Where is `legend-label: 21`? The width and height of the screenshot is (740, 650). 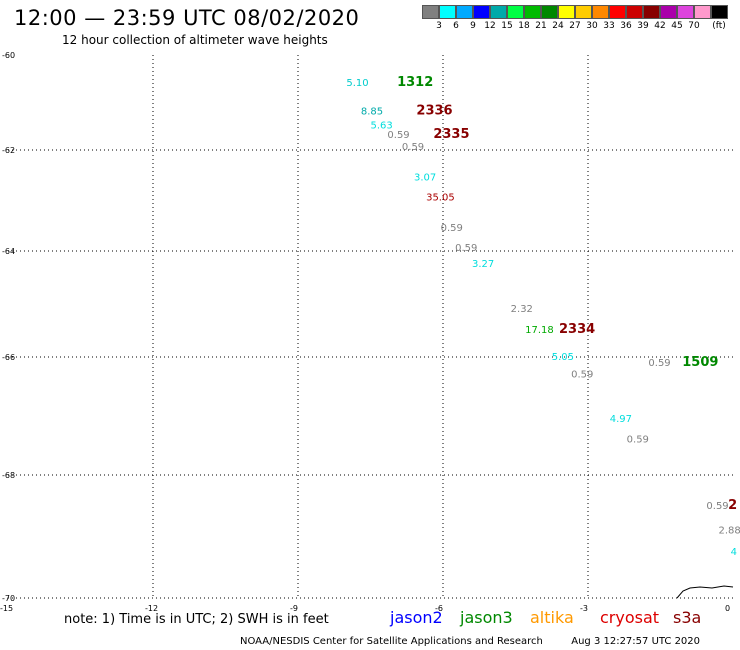 legend-label: 21 is located at coordinates (541, 26).